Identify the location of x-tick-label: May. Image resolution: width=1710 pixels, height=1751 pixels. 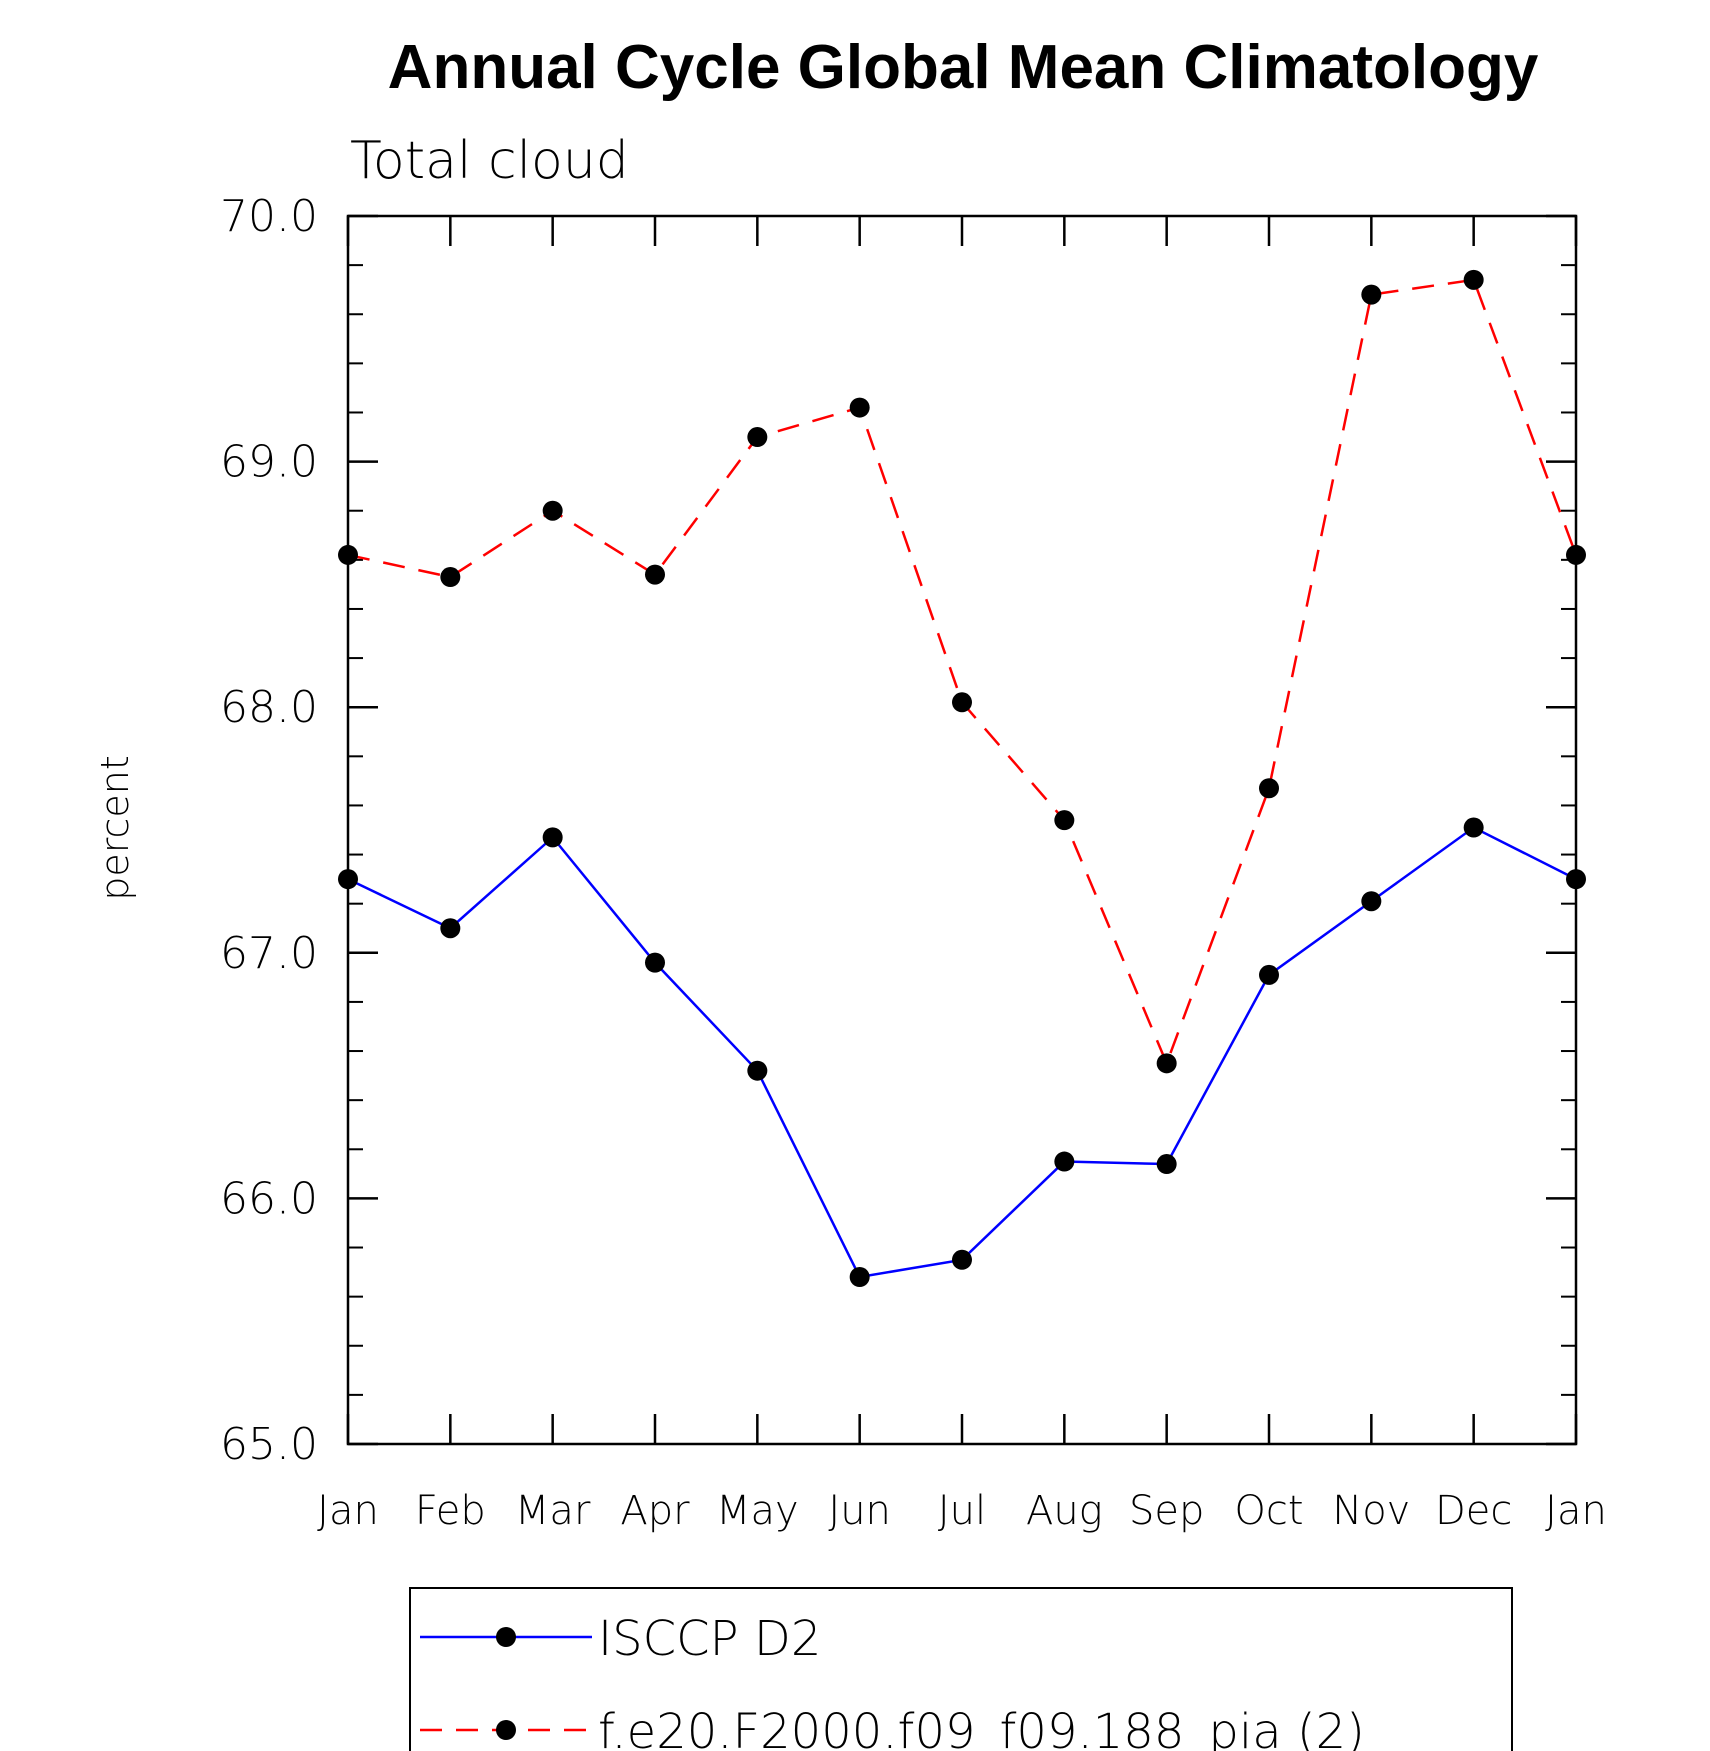
(757, 1511).